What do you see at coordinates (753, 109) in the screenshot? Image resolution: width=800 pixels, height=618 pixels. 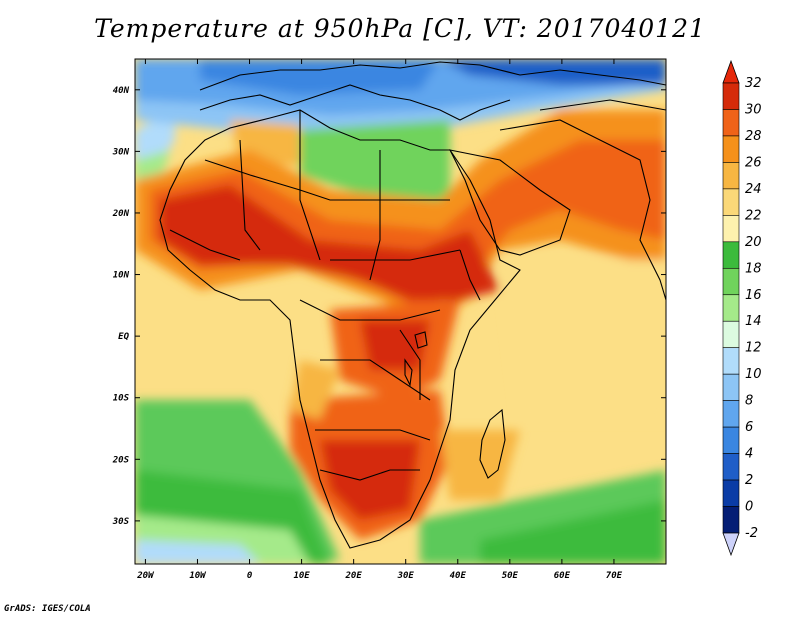 I see `colorbar-label: 30` at bounding box center [753, 109].